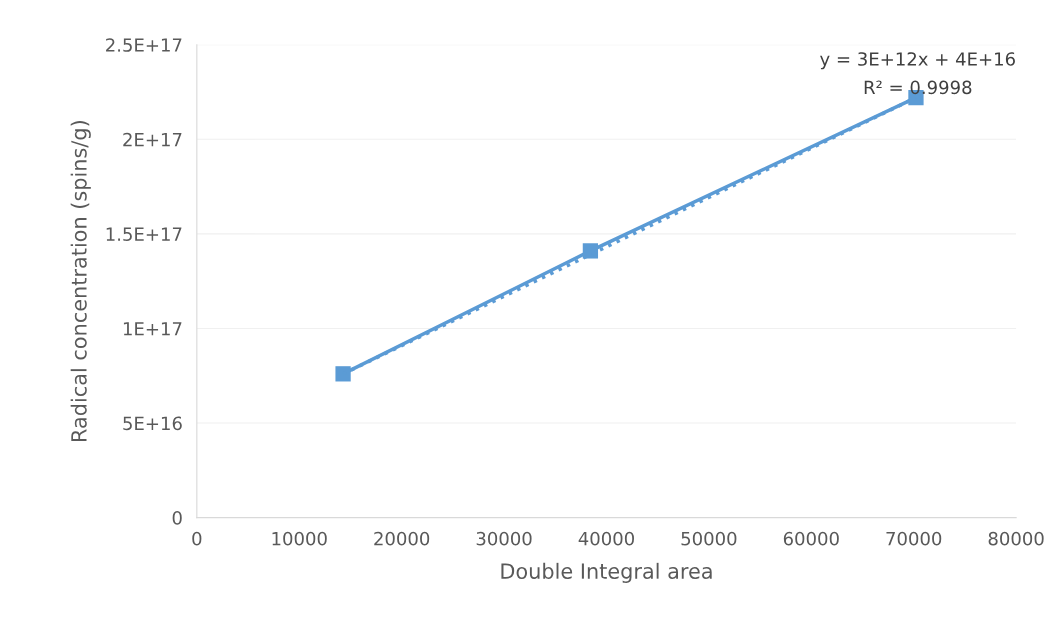 Image resolution: width=1064 pixels, height=639 pixels. Describe the element at coordinates (504, 538) in the screenshot. I see `x-tick-label: 30000` at that location.